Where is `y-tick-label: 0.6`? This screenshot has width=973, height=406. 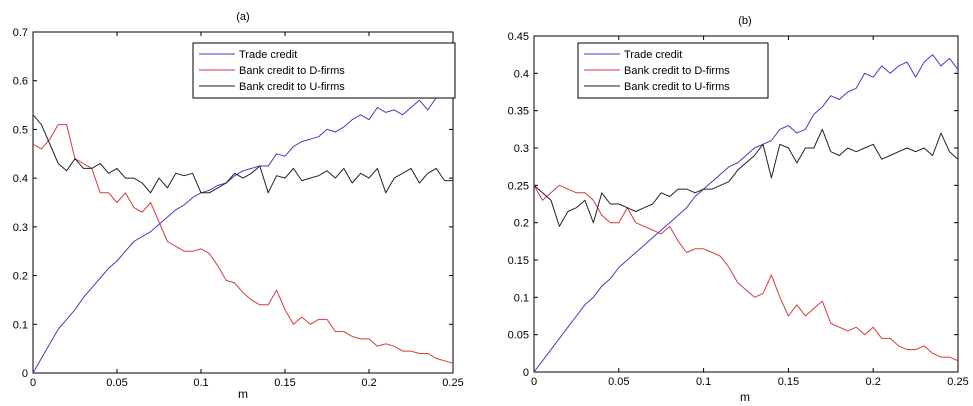 y-tick-label: 0.6 is located at coordinates (20, 82).